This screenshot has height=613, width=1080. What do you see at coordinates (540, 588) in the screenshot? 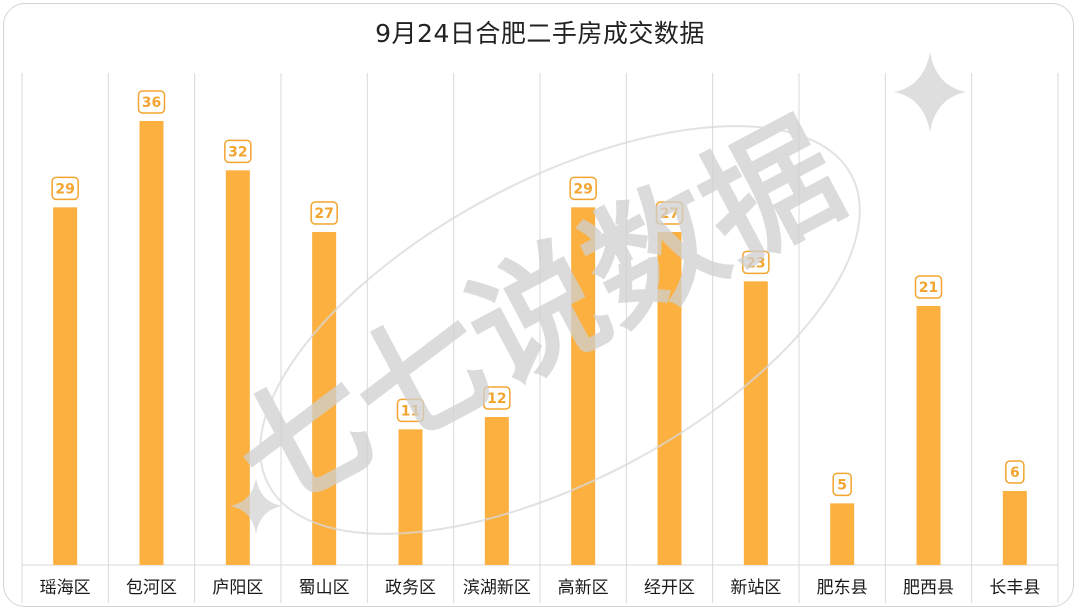
I see `x-tick-labels: 瑶海区 包河区 庐阳区 蜀山区 政务区 滨湖新区 高新区 经开区 新站区 肥东县 肥西县 长丰县` at bounding box center [540, 588].